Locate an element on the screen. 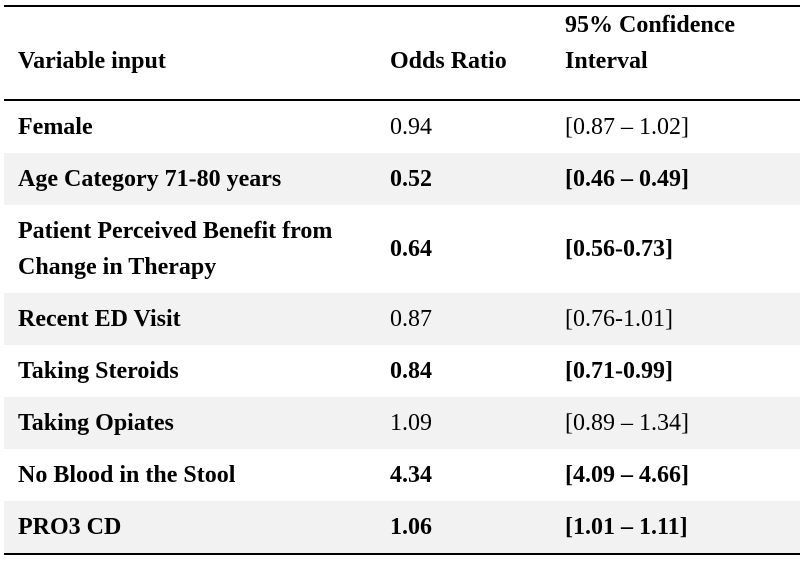 Image resolution: width=806 pixels, height=562 pixels. cell-variable: Age Category 71-80 years is located at coordinates (190, 179).